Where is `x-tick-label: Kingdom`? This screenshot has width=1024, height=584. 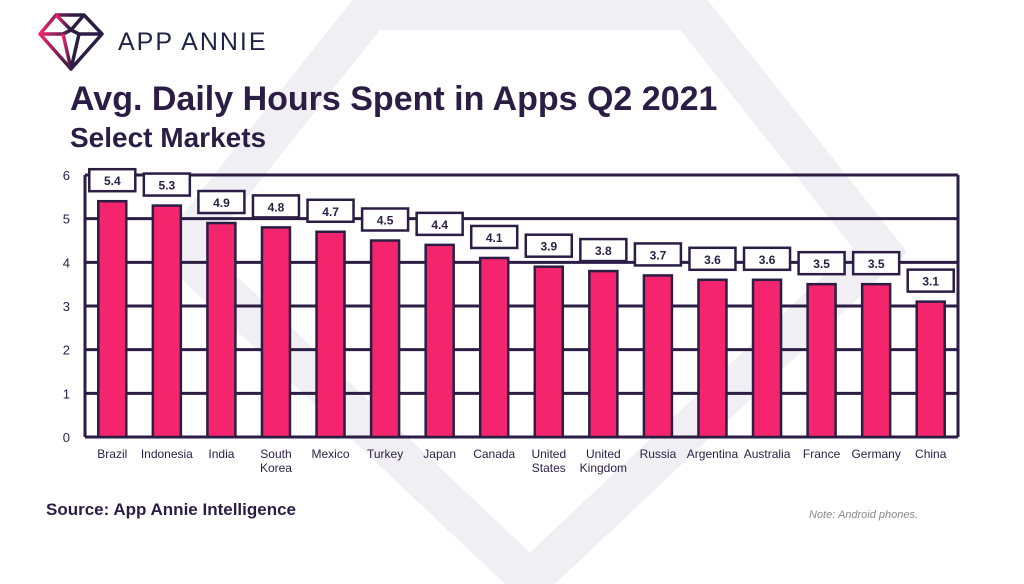 x-tick-label: Kingdom is located at coordinates (603, 468).